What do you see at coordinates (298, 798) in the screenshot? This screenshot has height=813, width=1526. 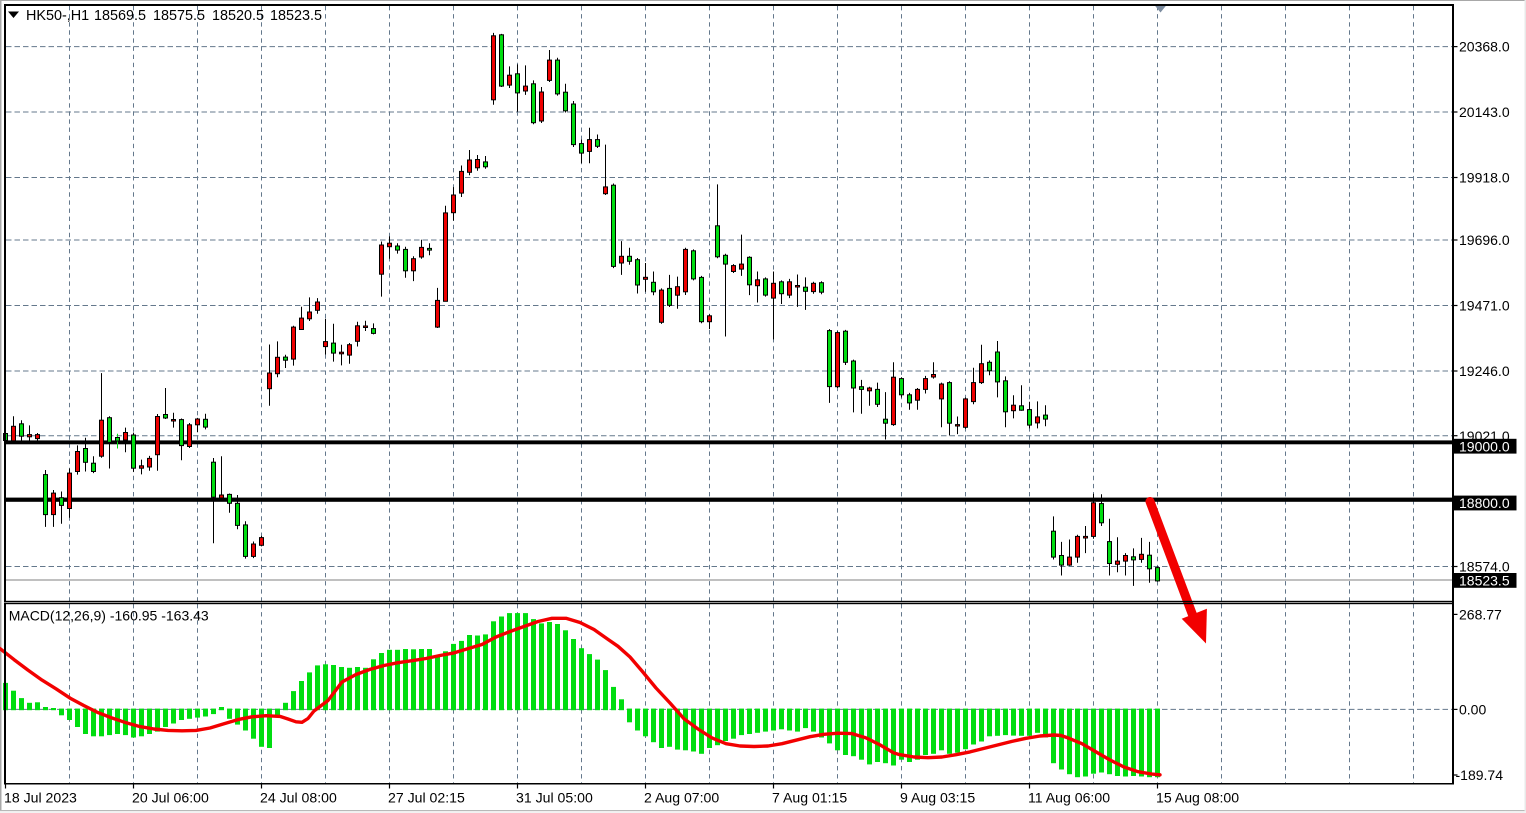 I see `svg-text: 24 Jul 08:00` at bounding box center [298, 798].